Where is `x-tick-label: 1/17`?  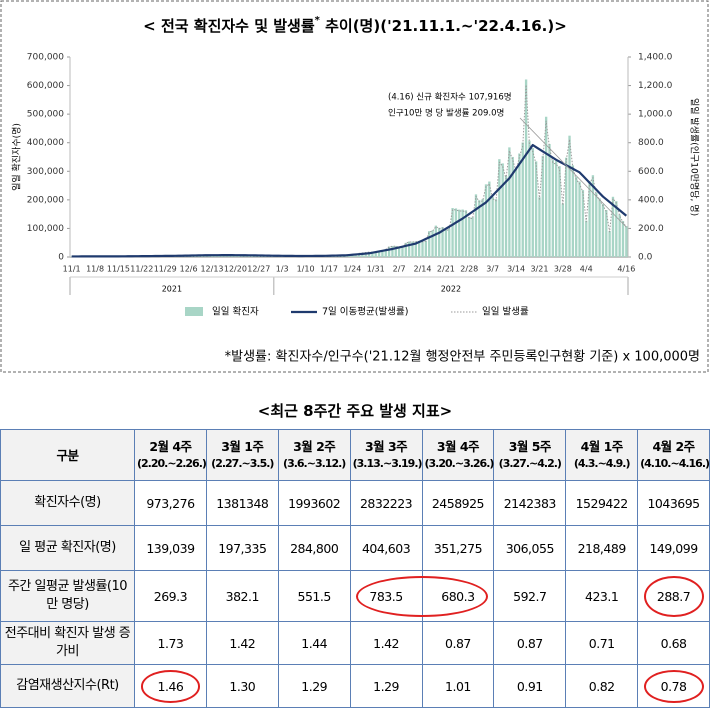 x-tick-label: 1/17 is located at coordinates (329, 269).